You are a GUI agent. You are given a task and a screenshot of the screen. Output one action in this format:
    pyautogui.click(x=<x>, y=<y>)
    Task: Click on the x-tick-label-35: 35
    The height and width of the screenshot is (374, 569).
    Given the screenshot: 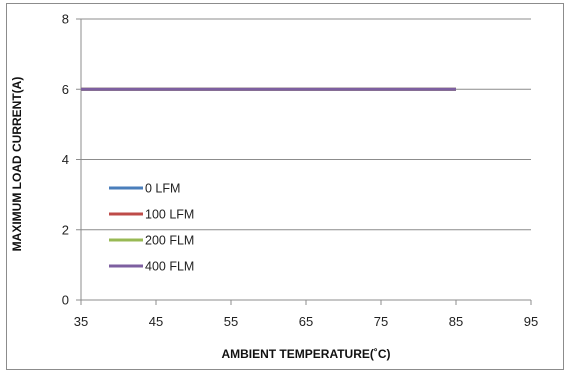 What is the action you would take?
    pyautogui.click(x=81, y=321)
    